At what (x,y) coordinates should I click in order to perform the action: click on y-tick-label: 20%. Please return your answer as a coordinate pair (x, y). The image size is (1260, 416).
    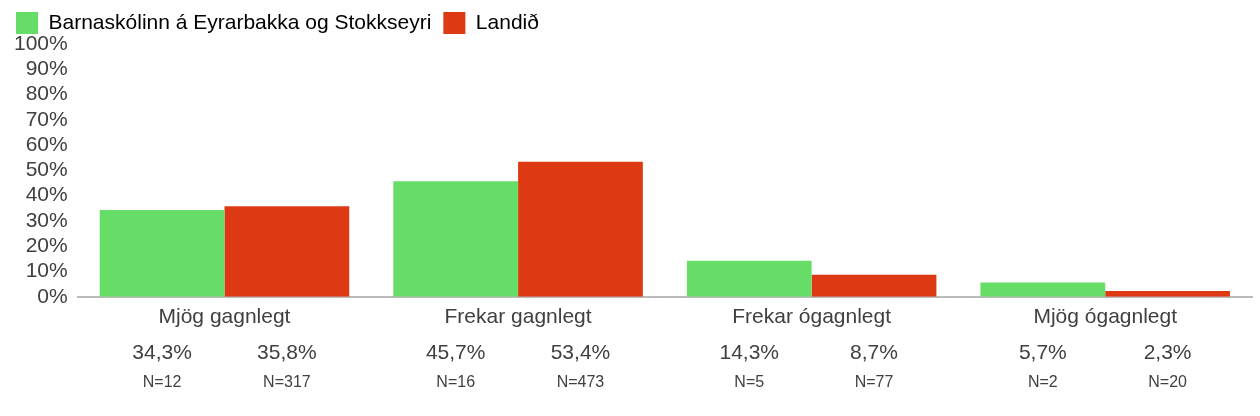
    Looking at the image, I should click on (46, 245).